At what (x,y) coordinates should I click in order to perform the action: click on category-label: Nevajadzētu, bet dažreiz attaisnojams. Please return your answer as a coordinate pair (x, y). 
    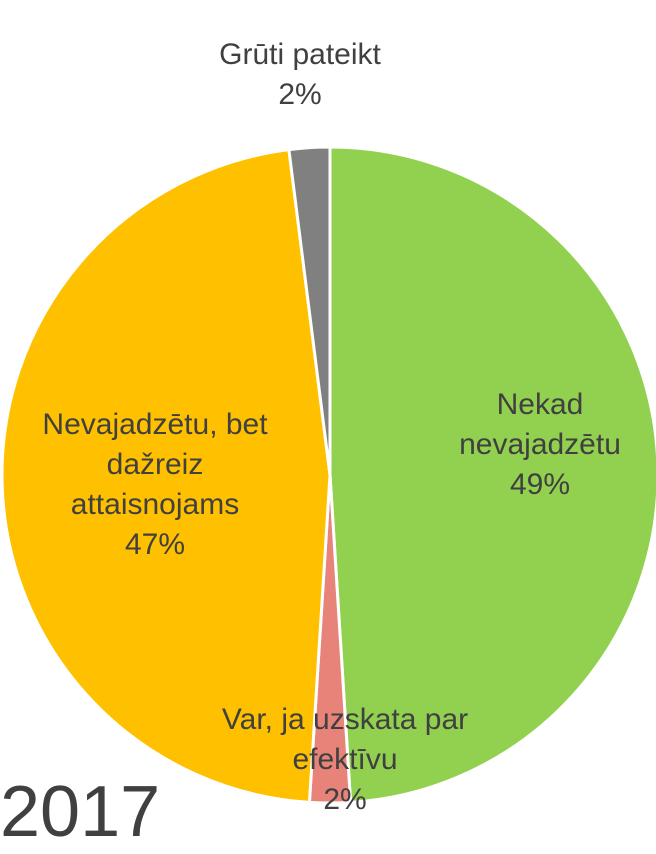
    Looking at the image, I should click on (155, 464).